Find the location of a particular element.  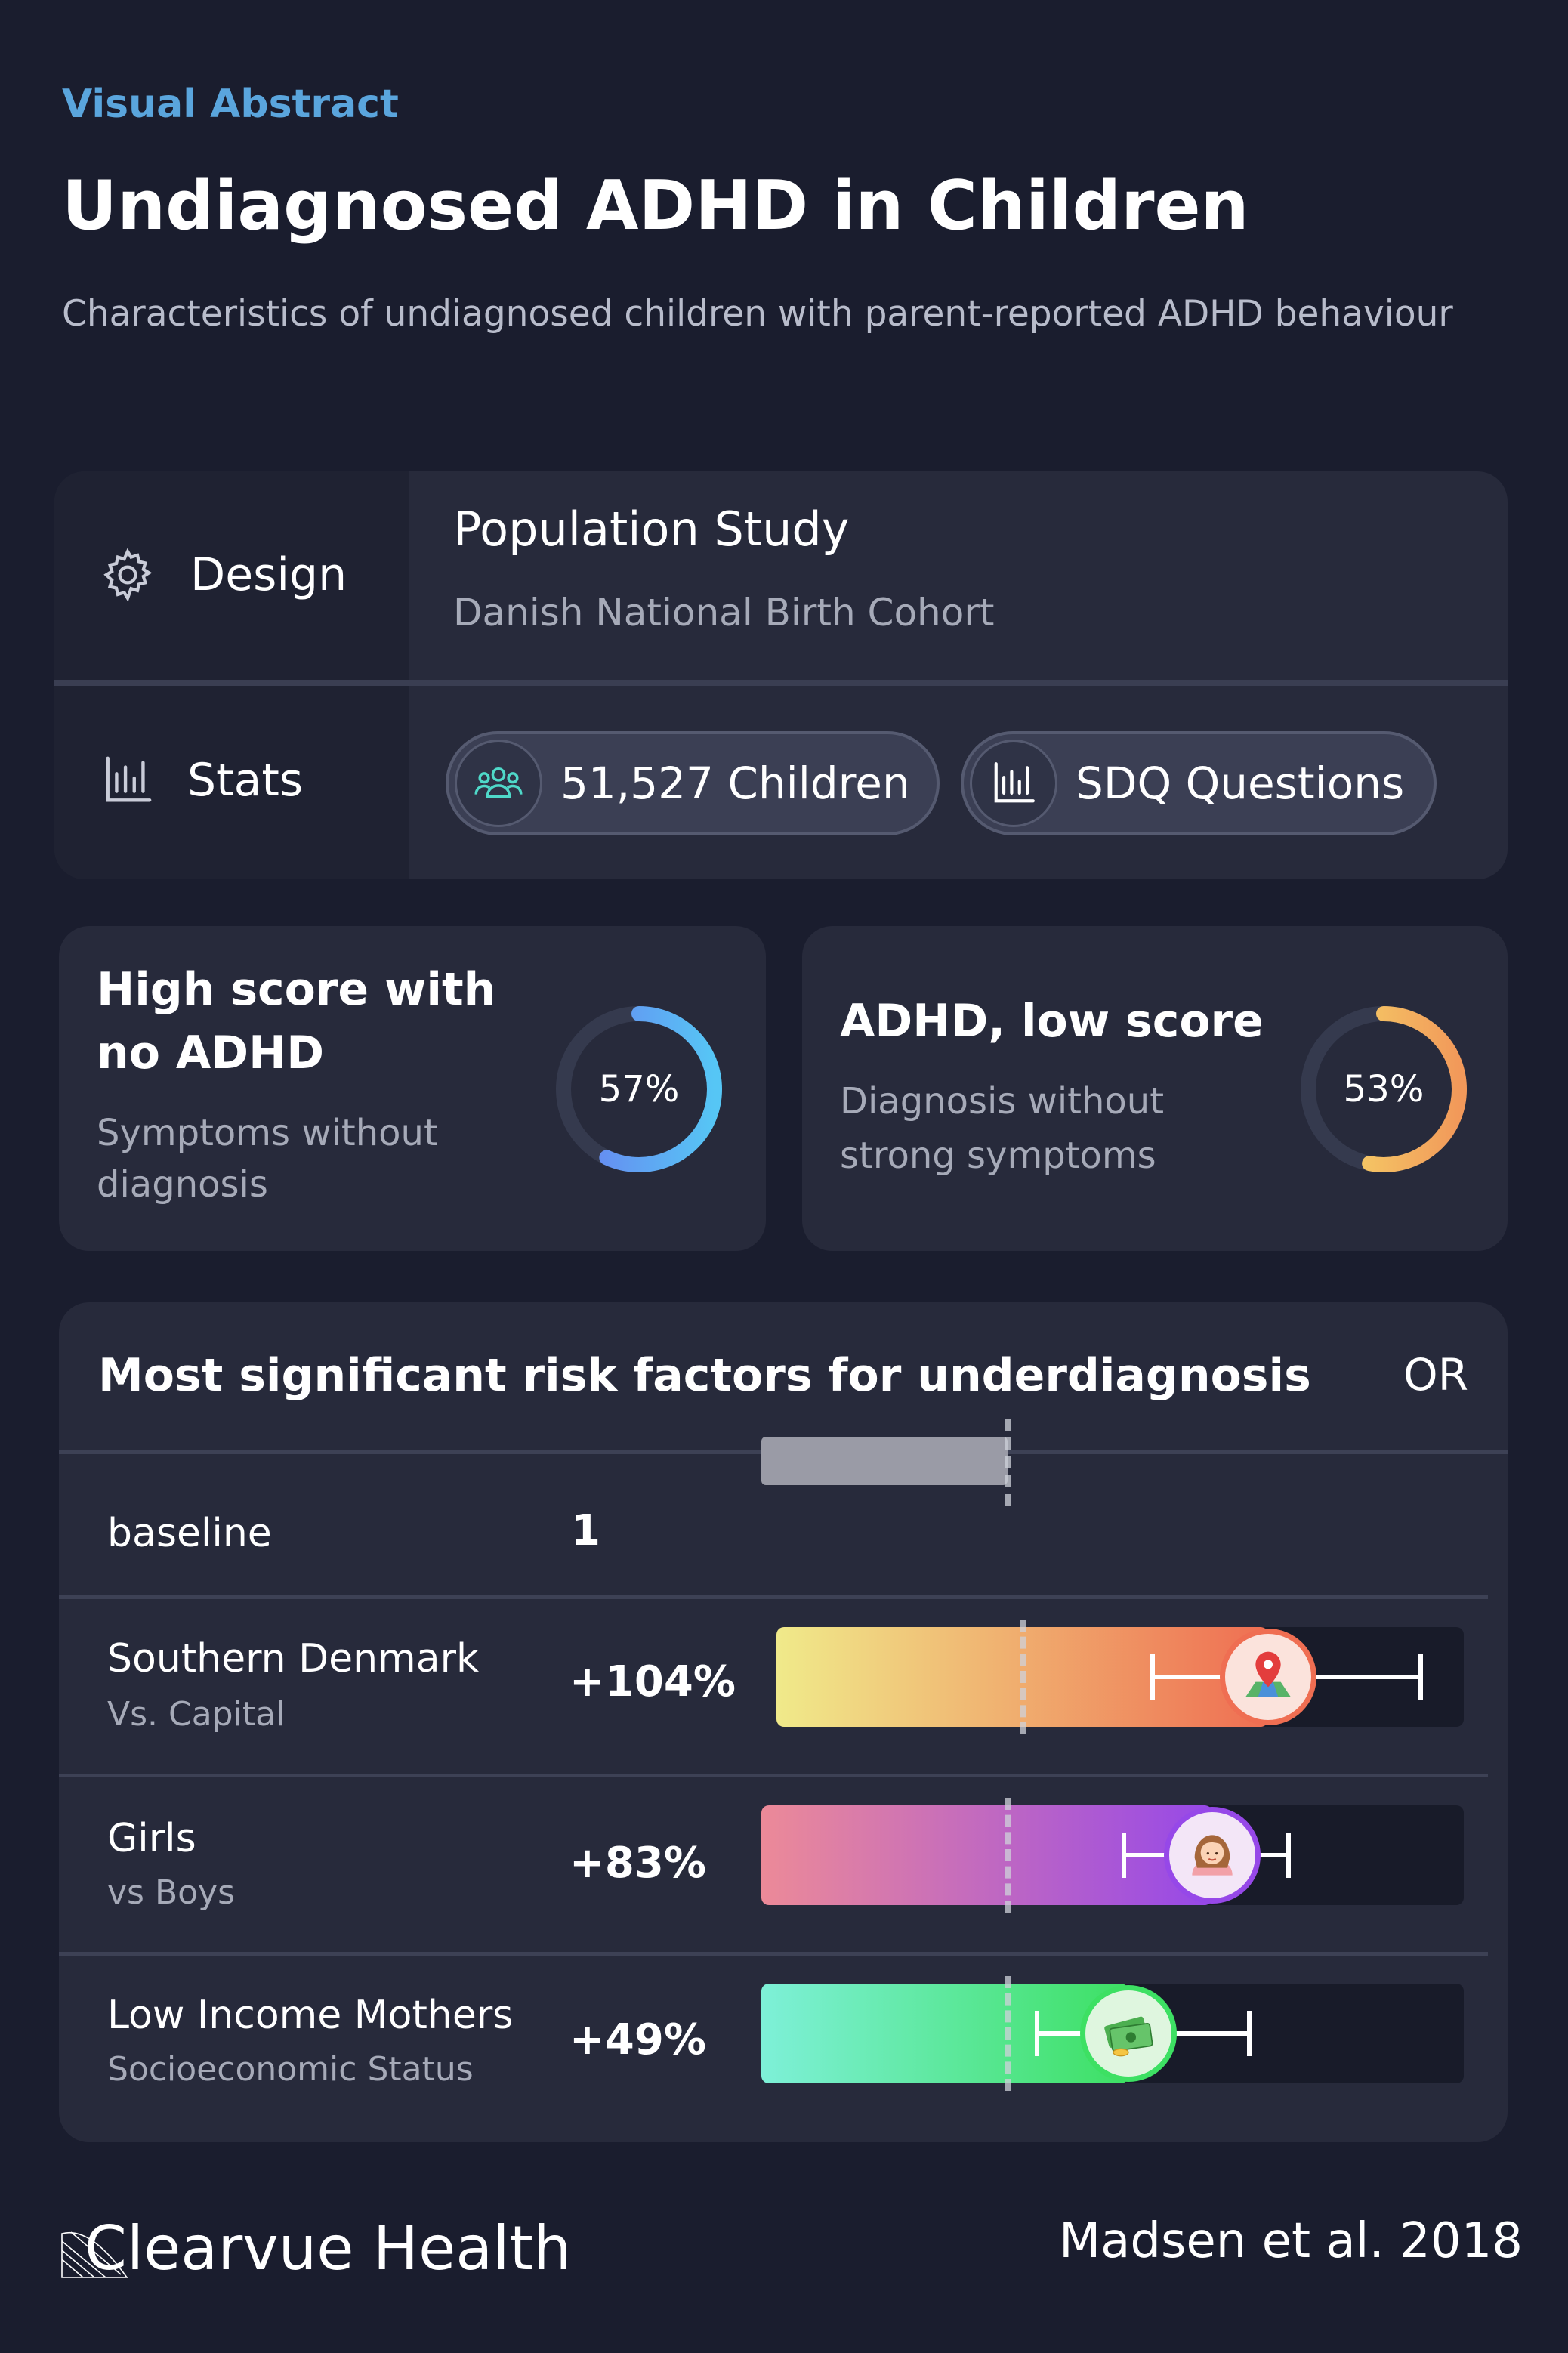

girl-icon is located at coordinates (1212, 1855).